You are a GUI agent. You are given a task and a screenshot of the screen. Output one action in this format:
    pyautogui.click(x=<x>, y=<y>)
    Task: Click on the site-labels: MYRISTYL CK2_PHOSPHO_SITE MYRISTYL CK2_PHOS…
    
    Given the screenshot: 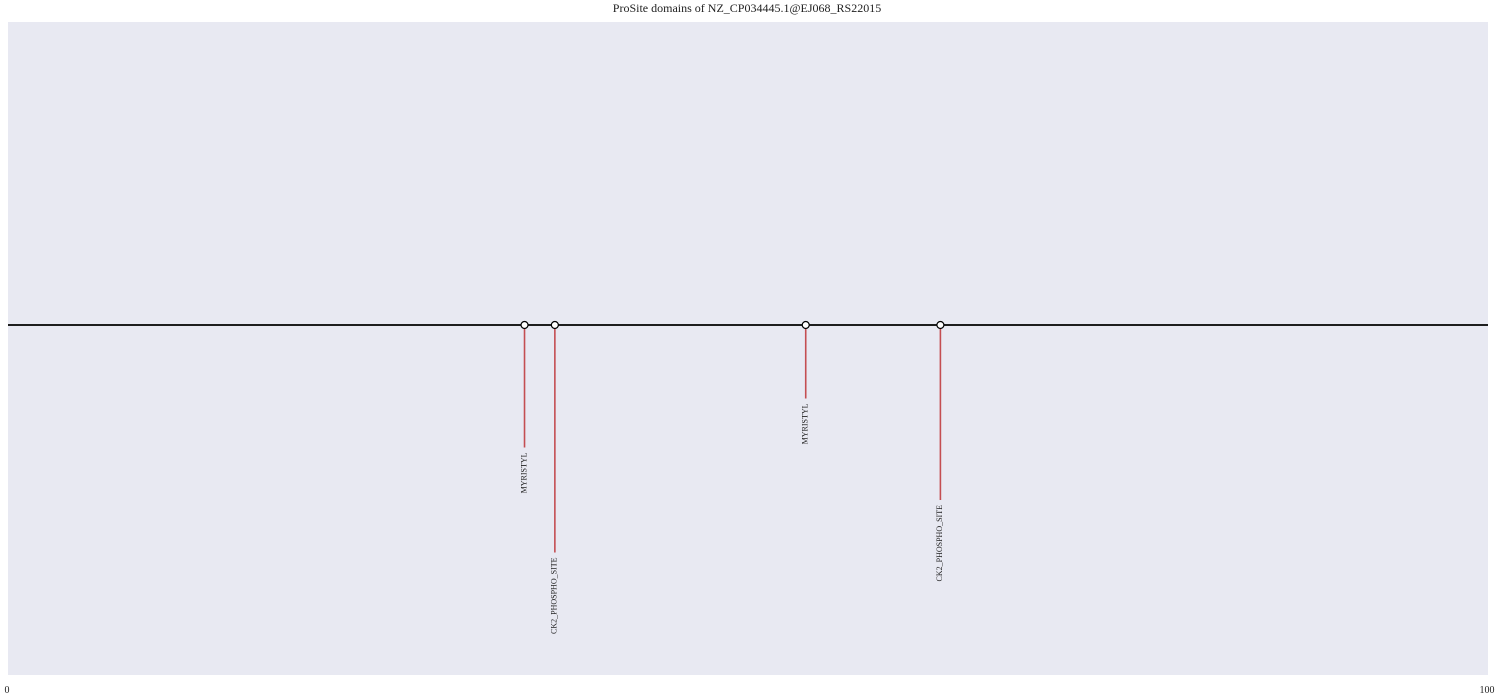 What is the action you would take?
    pyautogui.click(x=731, y=518)
    